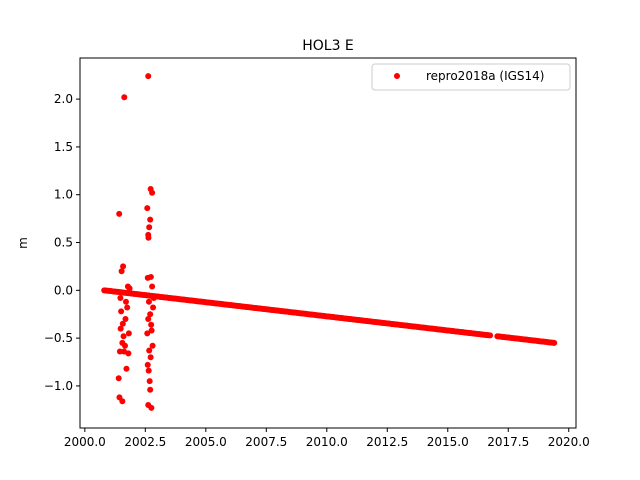  I want to click on y-axis-label: m, so click(23, 243).